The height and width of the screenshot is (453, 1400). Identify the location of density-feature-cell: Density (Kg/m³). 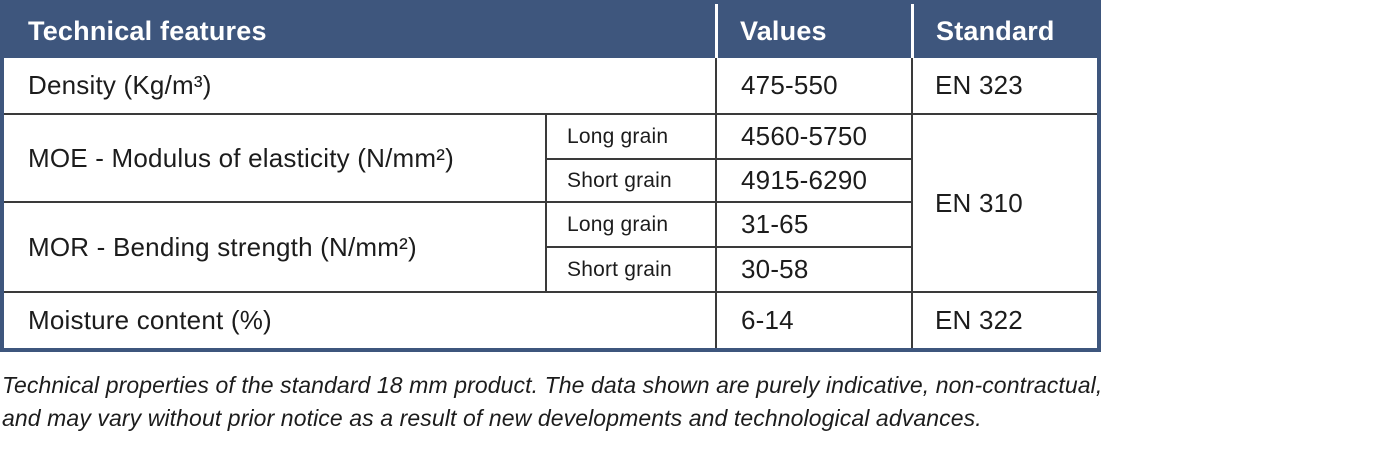
(359, 86).